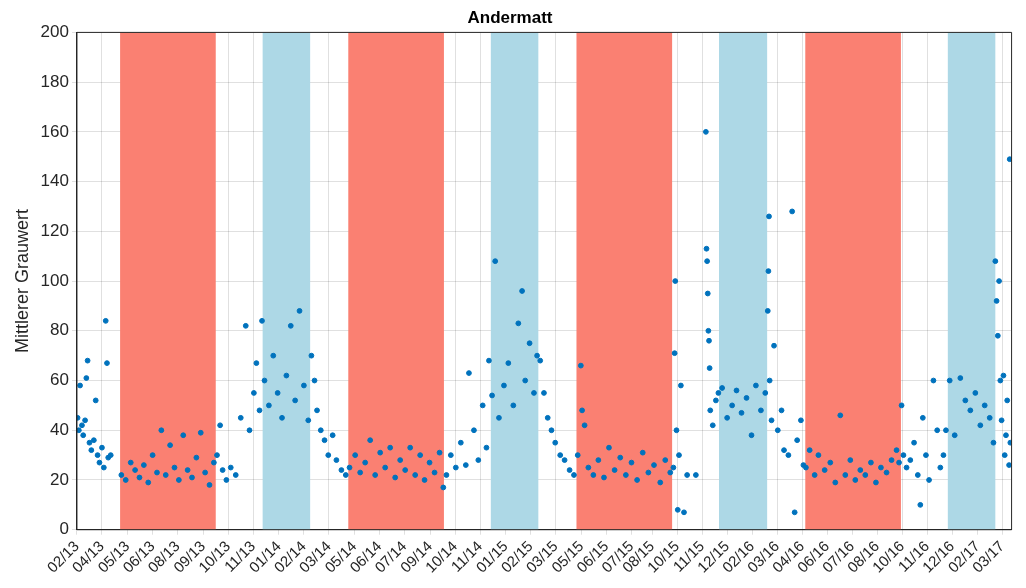 Image resolution: width=1026 pixels, height=588 pixels. What do you see at coordinates (510, 17) in the screenshot?
I see `chart-title: Andermatt` at bounding box center [510, 17].